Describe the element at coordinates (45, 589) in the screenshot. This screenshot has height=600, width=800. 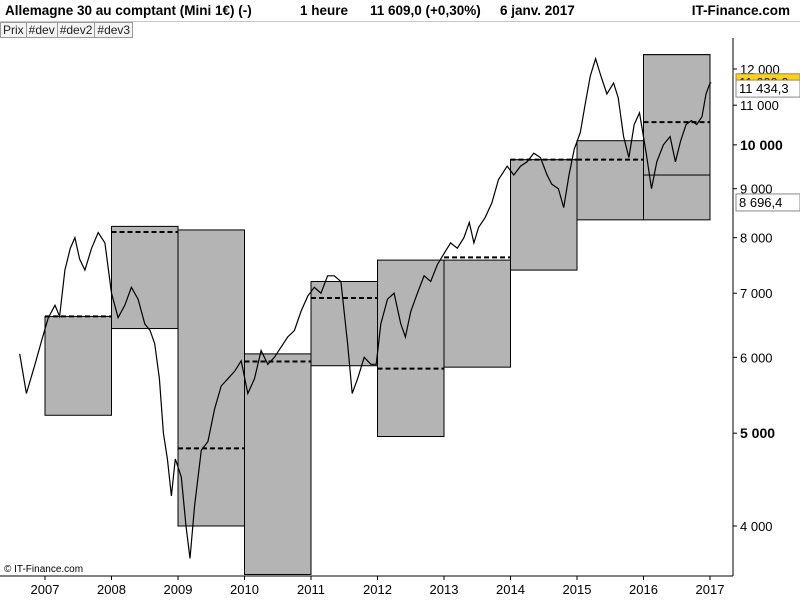
I see `x-tick-label: 2007` at that location.